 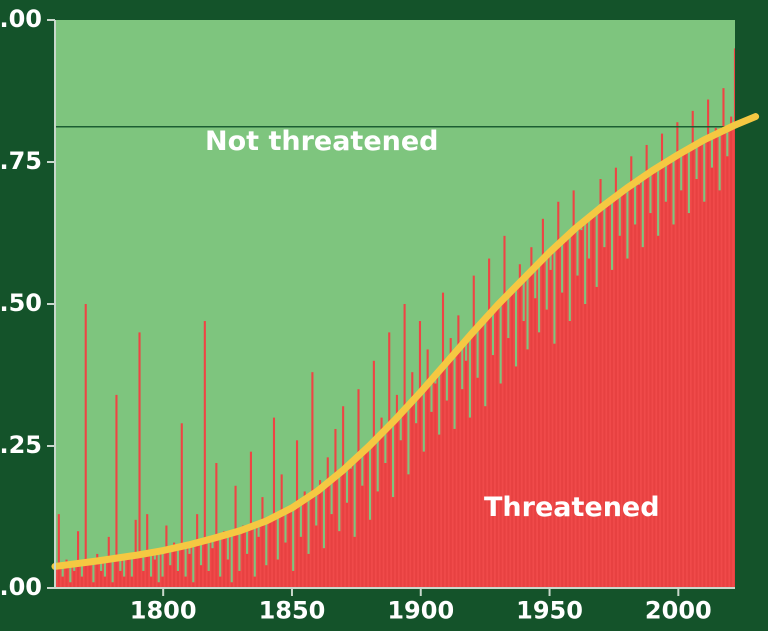 I want to click on x-tick-label: 1900, so click(x=420, y=611).